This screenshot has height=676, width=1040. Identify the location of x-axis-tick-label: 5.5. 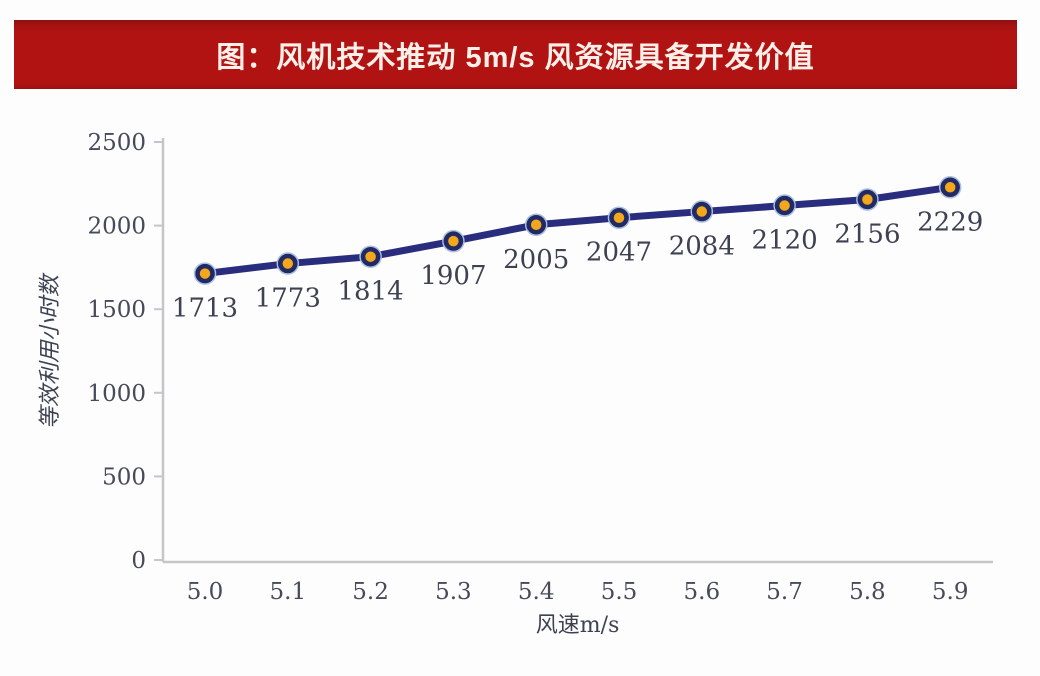
(619, 592).